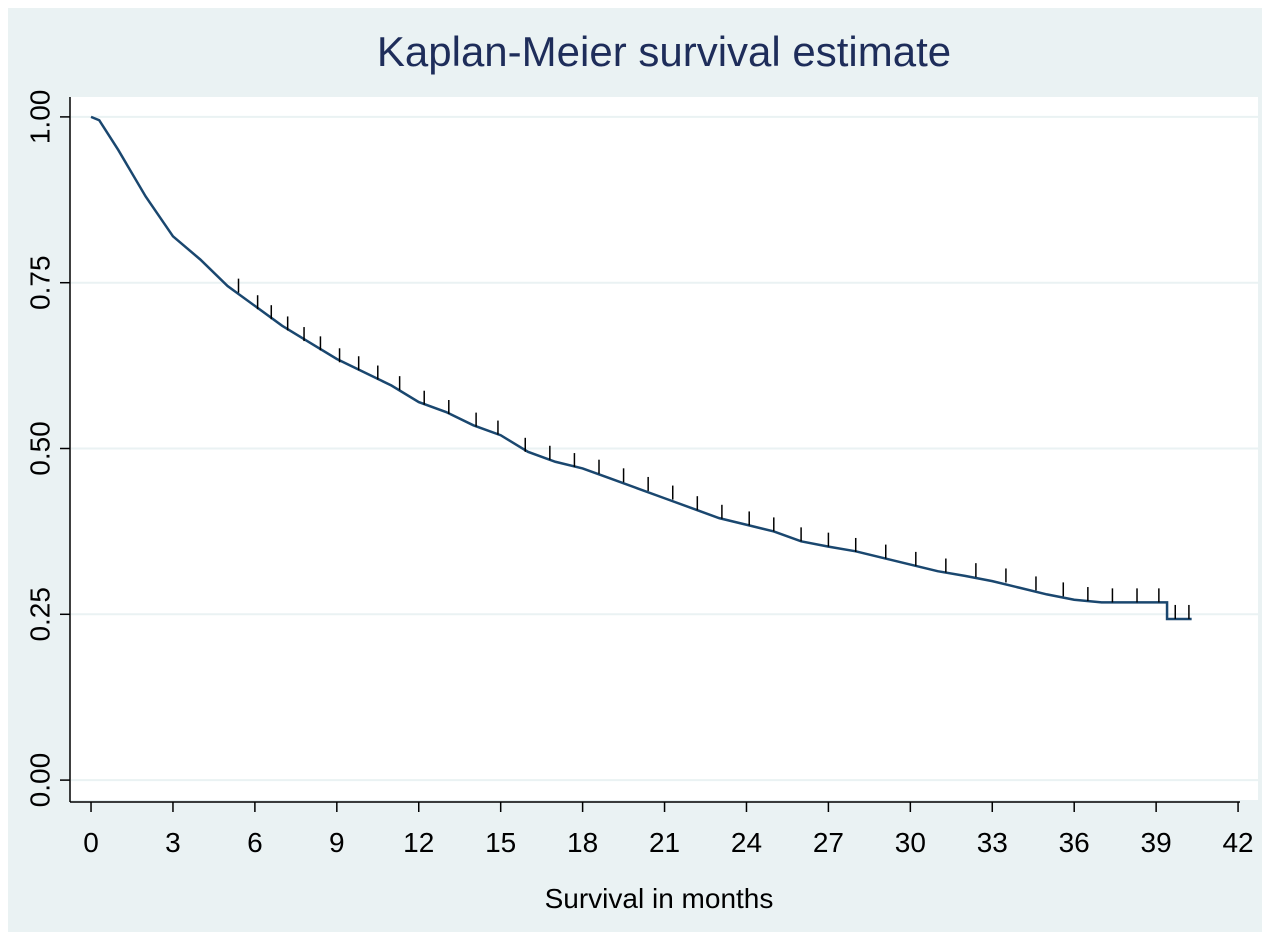 This screenshot has width=1269, height=945. Describe the element at coordinates (664, 842) in the screenshot. I see `x-tick-label: 21` at that location.